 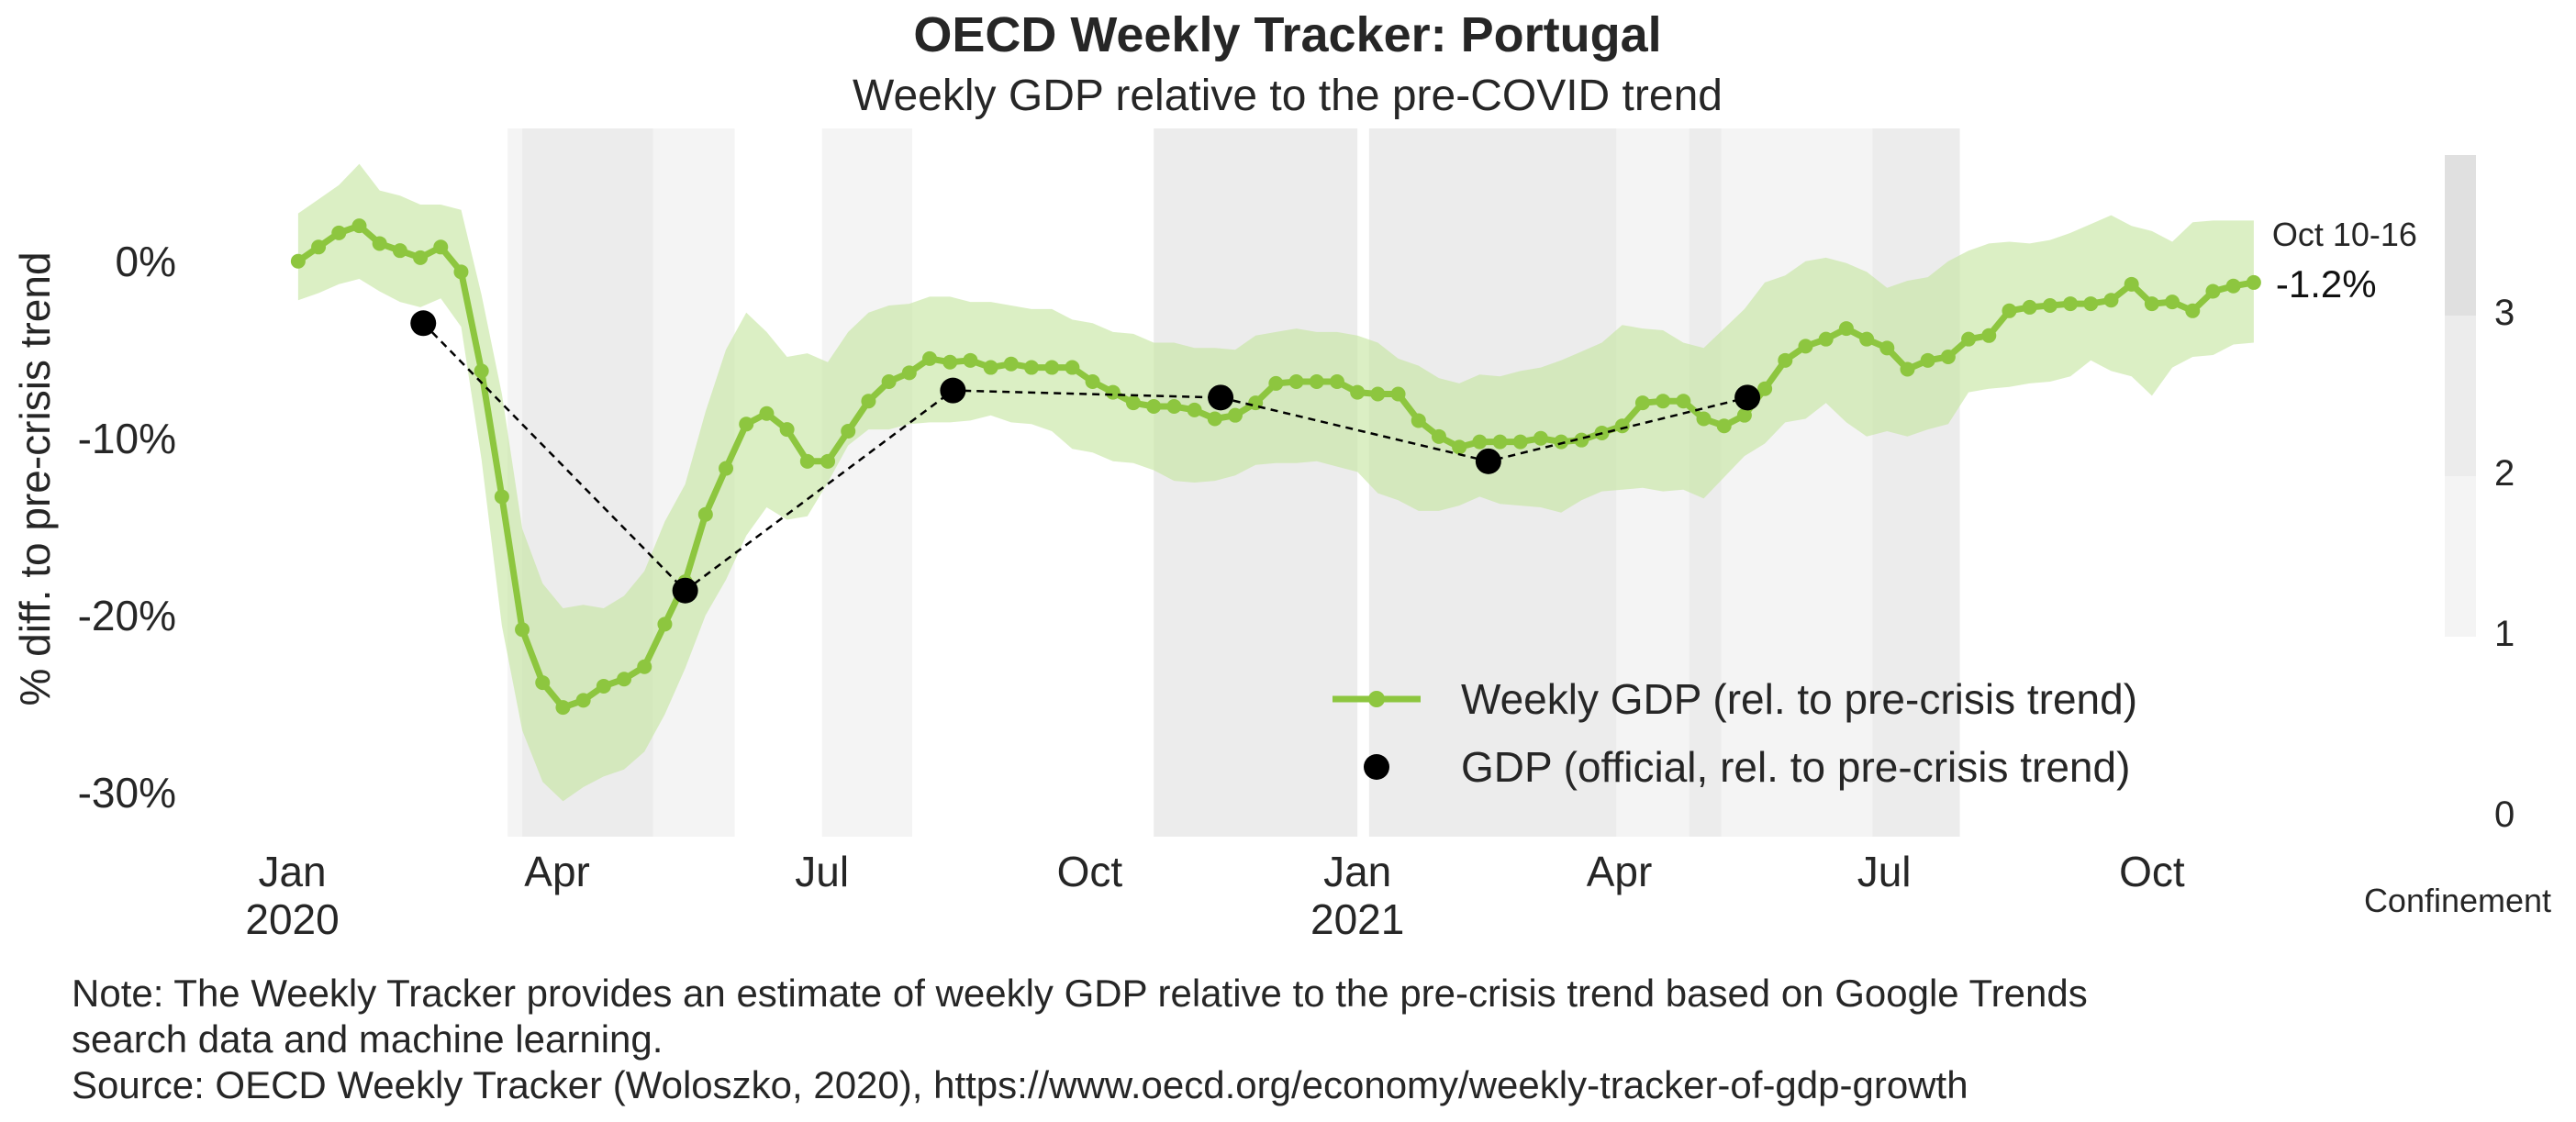 I want to click on annotation-value: -1.2%, so click(x=2326, y=284).